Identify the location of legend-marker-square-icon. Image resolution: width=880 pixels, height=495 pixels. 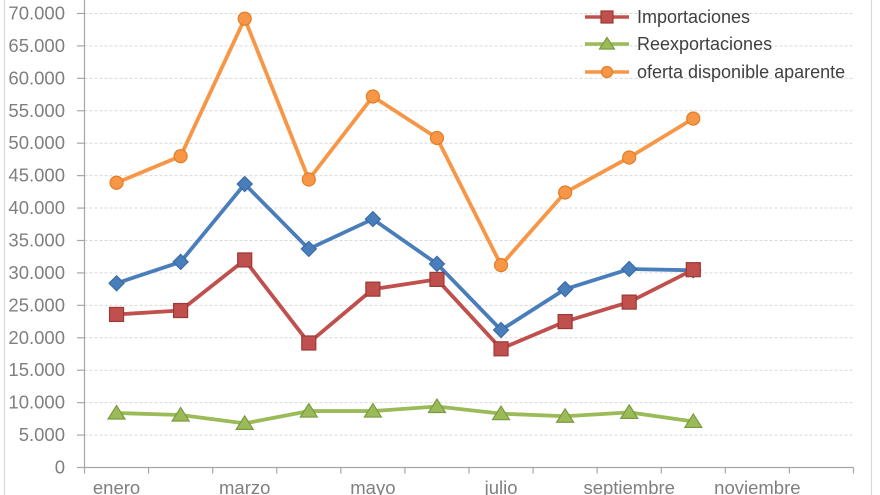
(607, 17).